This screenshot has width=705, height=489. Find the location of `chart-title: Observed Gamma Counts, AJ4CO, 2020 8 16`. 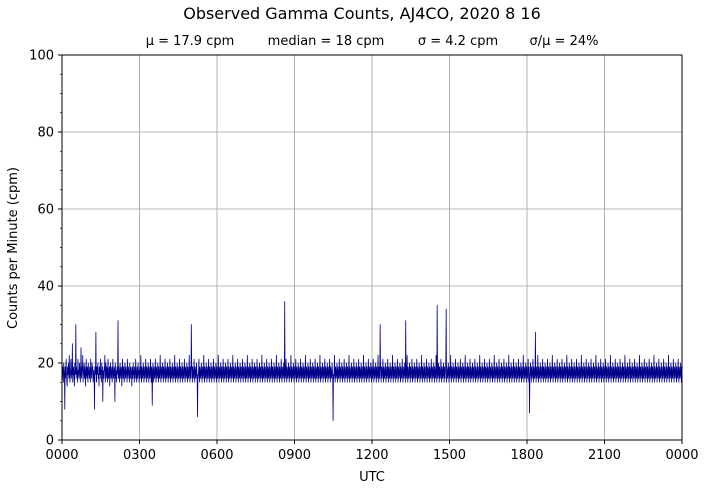

chart-title: Observed Gamma Counts, AJ4CO, 2020 8 16 is located at coordinates (362, 13).